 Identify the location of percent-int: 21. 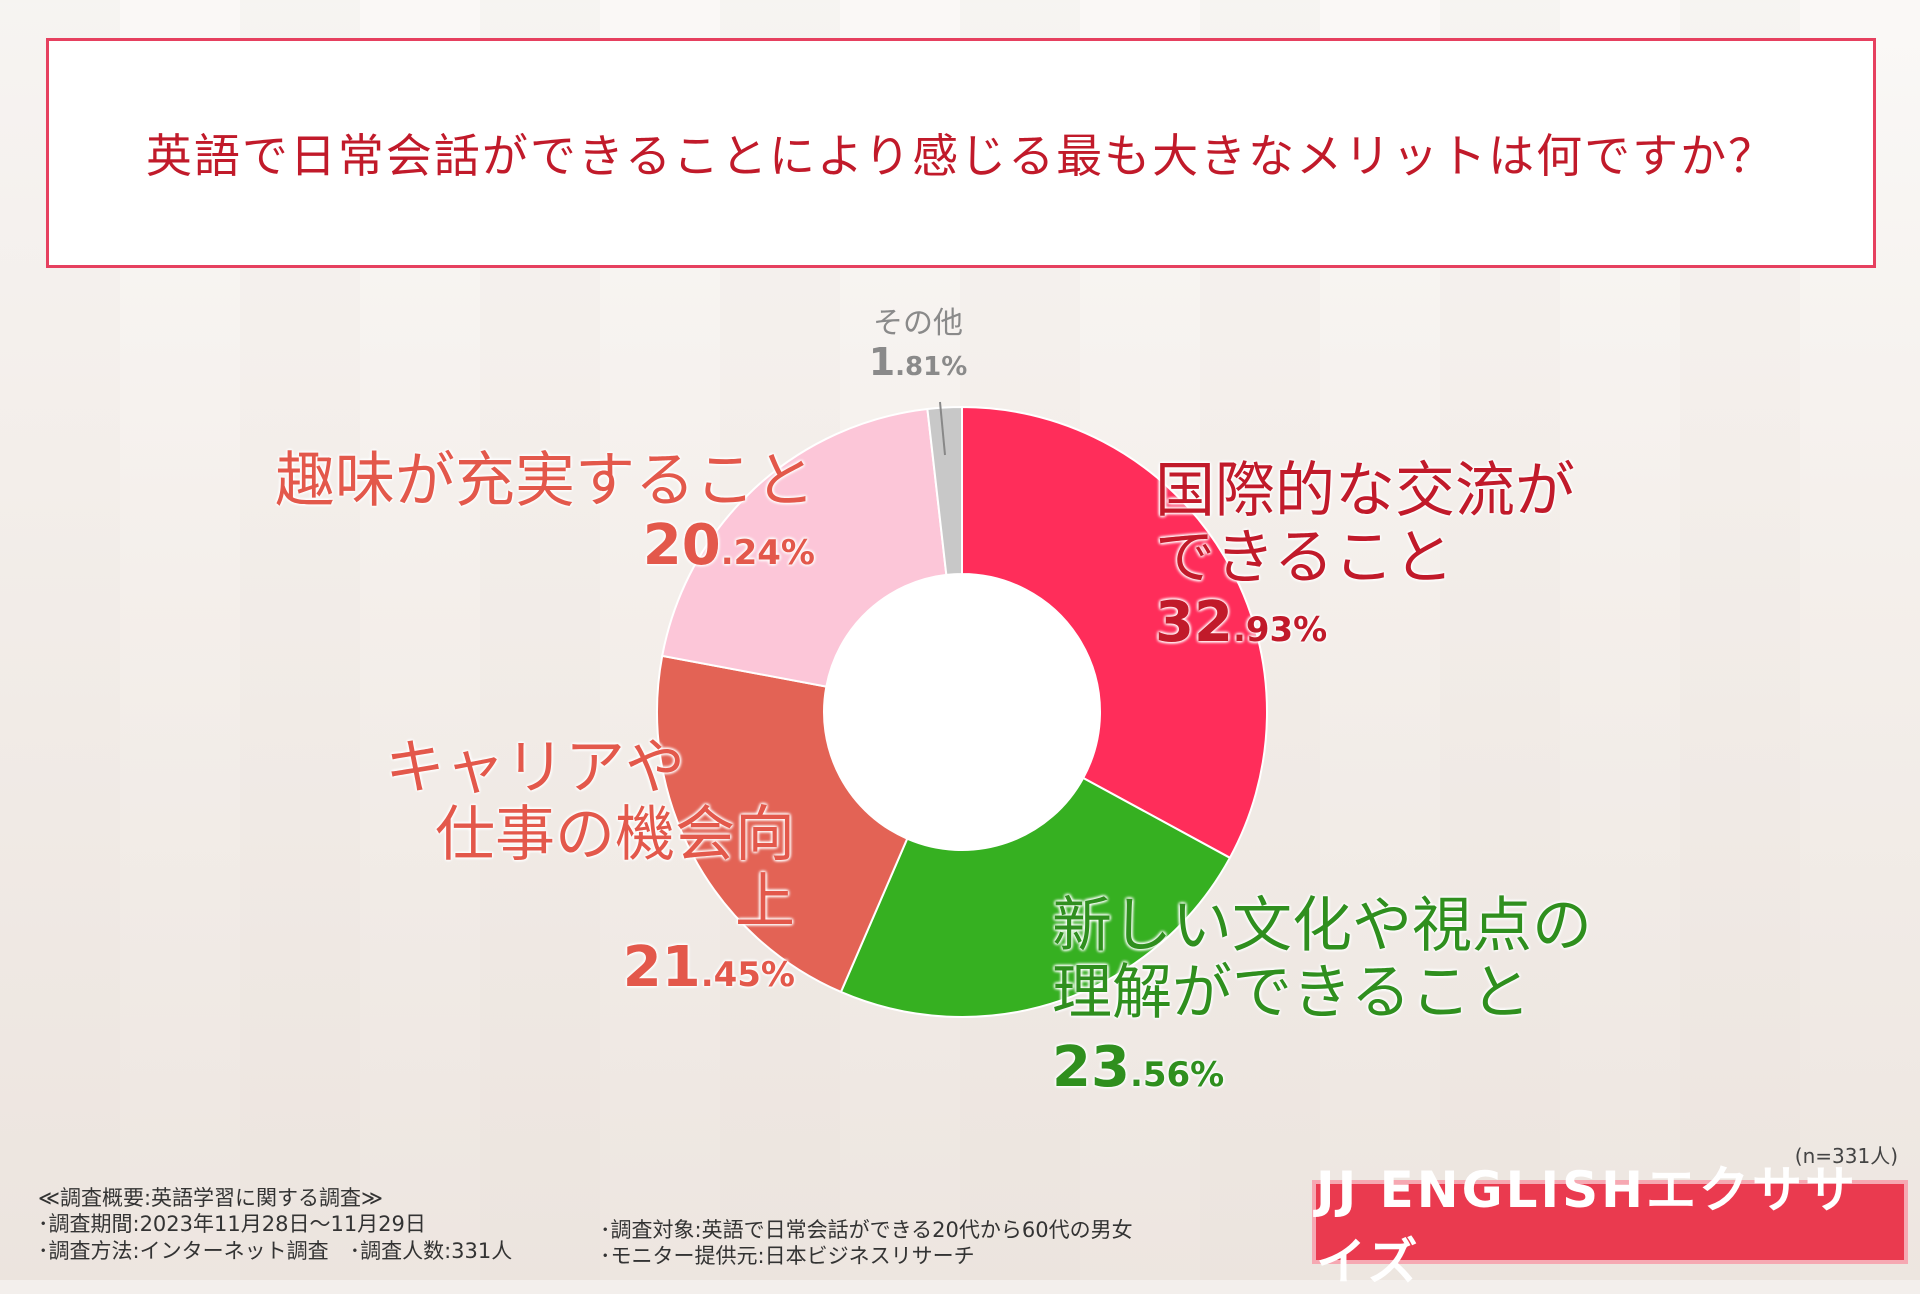
(661, 967).